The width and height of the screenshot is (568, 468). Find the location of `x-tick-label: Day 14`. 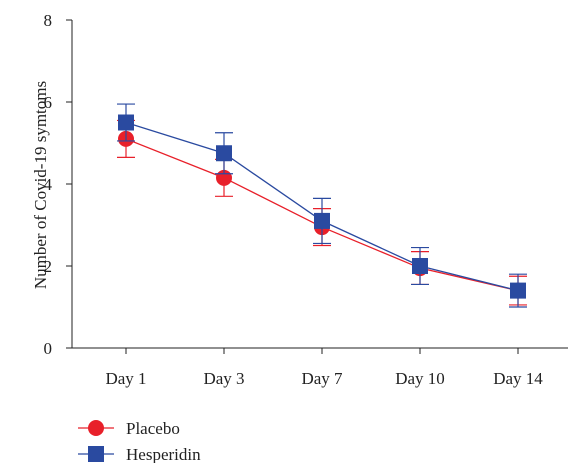

x-tick-label: Day 14 is located at coordinates (518, 378).